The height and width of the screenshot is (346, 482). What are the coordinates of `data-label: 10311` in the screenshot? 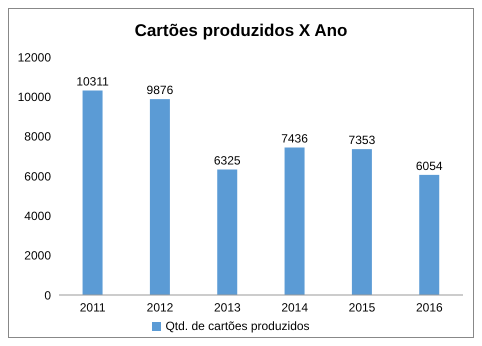 It's located at (93, 81).